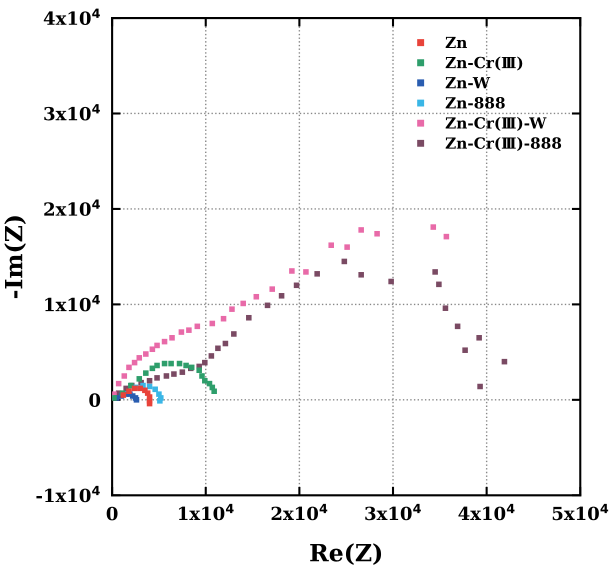 The width and height of the screenshot is (616, 582). What do you see at coordinates (504, 144) in the screenshot?
I see `legend-label: Zn-Cr(Ⅲ)-888` at bounding box center [504, 144].